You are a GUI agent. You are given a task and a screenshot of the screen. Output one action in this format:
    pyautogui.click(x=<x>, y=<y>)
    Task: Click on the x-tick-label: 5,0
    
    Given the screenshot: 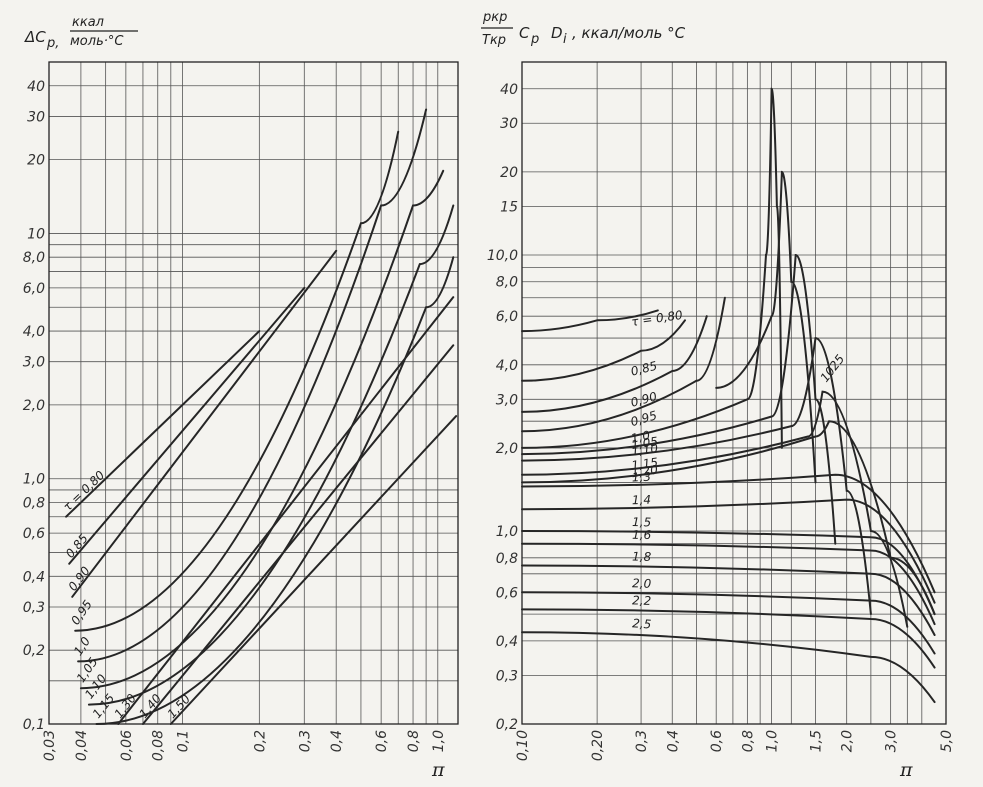 What is the action you would take?
    pyautogui.click(x=947, y=741)
    